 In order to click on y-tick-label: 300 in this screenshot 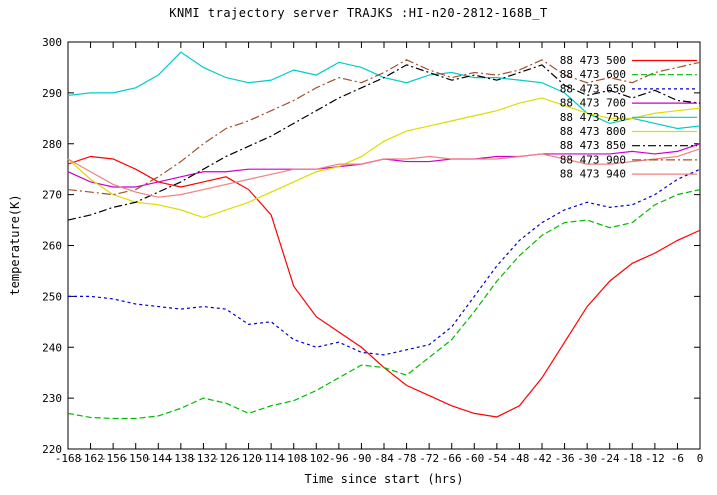, I will do `click(52, 42)`.